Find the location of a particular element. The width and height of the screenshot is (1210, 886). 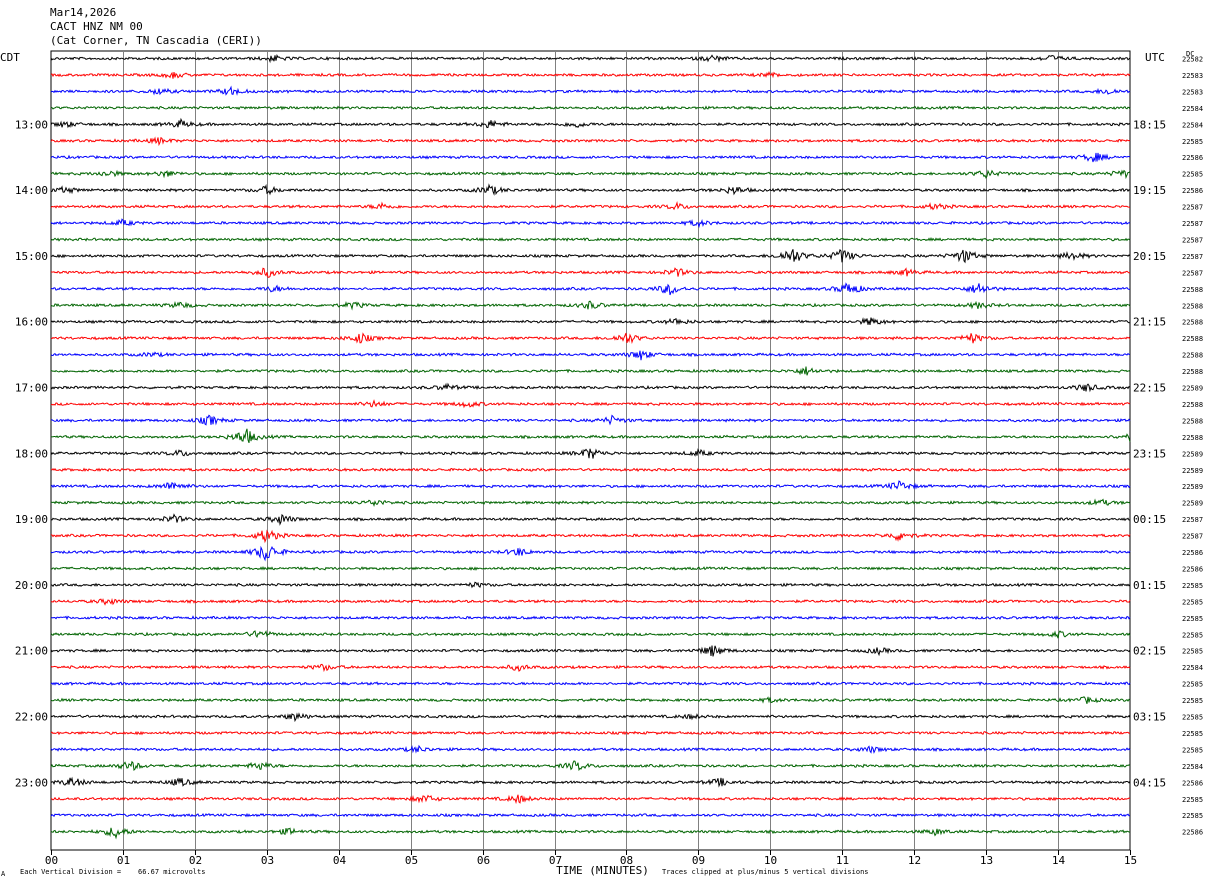

x-tick-label: 01 is located at coordinates (123, 860).